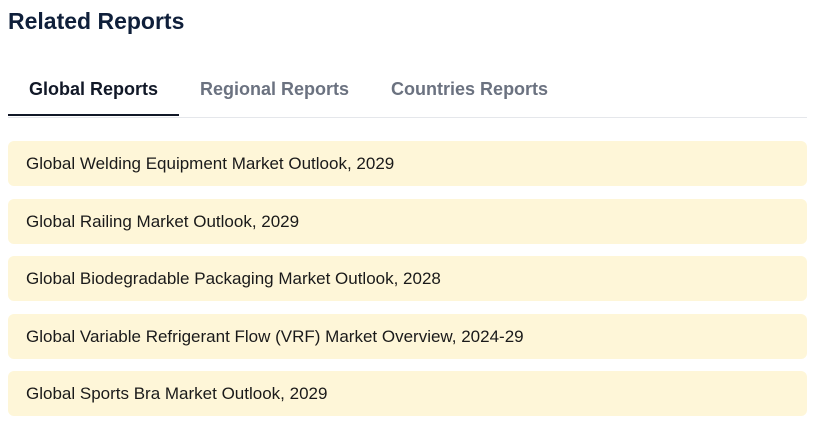 This screenshot has height=433, width=823. I want to click on tab-regional-reports: Regional Reports, so click(275, 89).